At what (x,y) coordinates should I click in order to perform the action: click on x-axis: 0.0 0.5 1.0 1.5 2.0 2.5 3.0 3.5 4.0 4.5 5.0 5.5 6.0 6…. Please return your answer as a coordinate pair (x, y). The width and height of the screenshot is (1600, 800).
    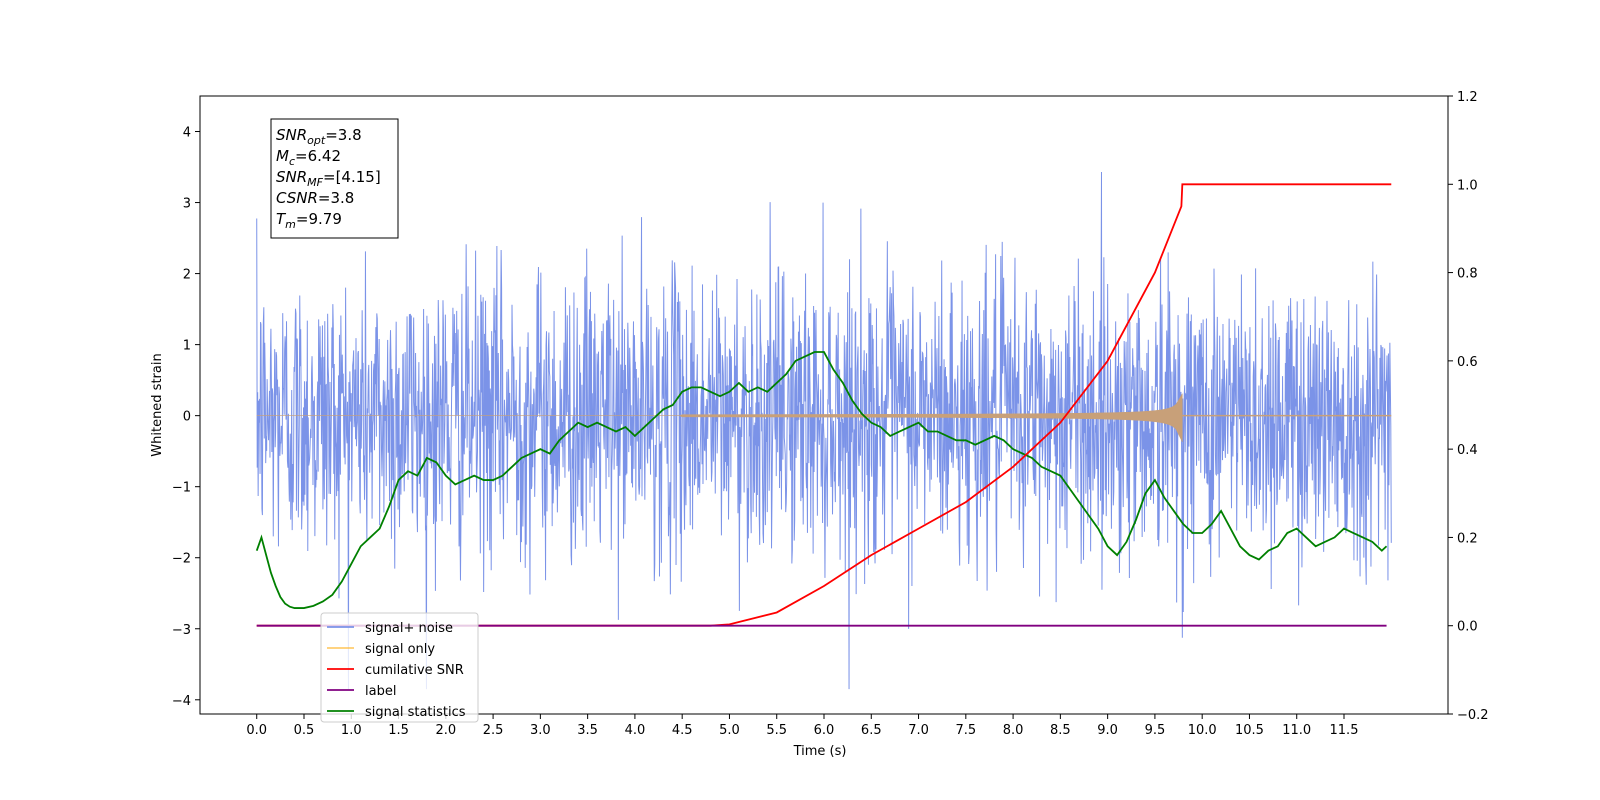
    Looking at the image, I should click on (802, 726).